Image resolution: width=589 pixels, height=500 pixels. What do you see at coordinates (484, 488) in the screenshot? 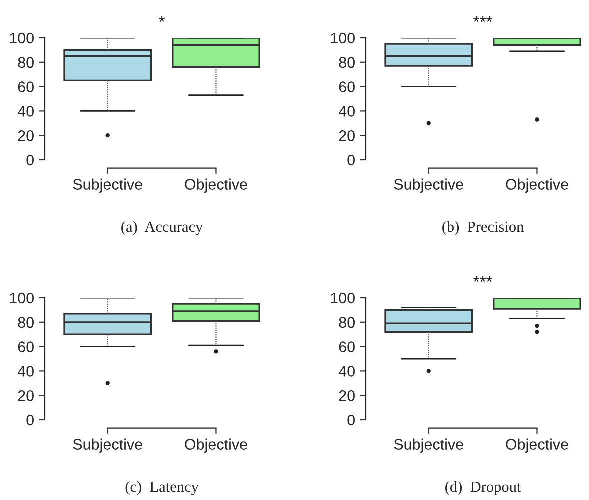
I see `text: (d) Dropout` at bounding box center [484, 488].